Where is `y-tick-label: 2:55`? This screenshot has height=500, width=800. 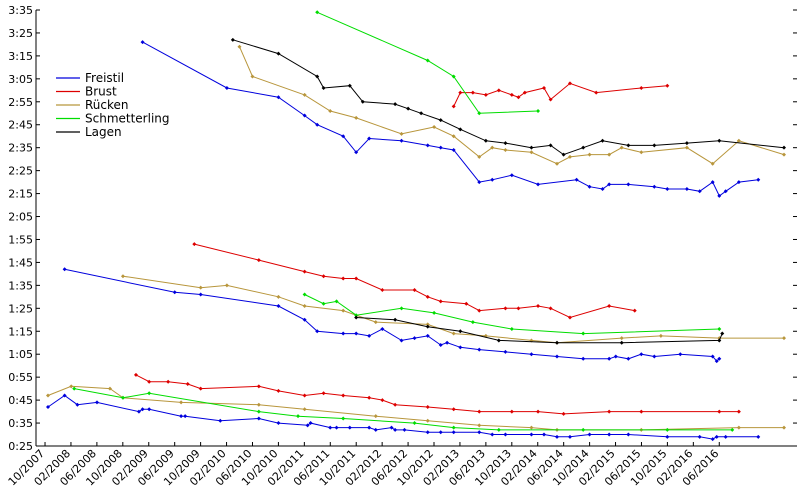
y-tick-label: 2:55 is located at coordinates (20, 102).